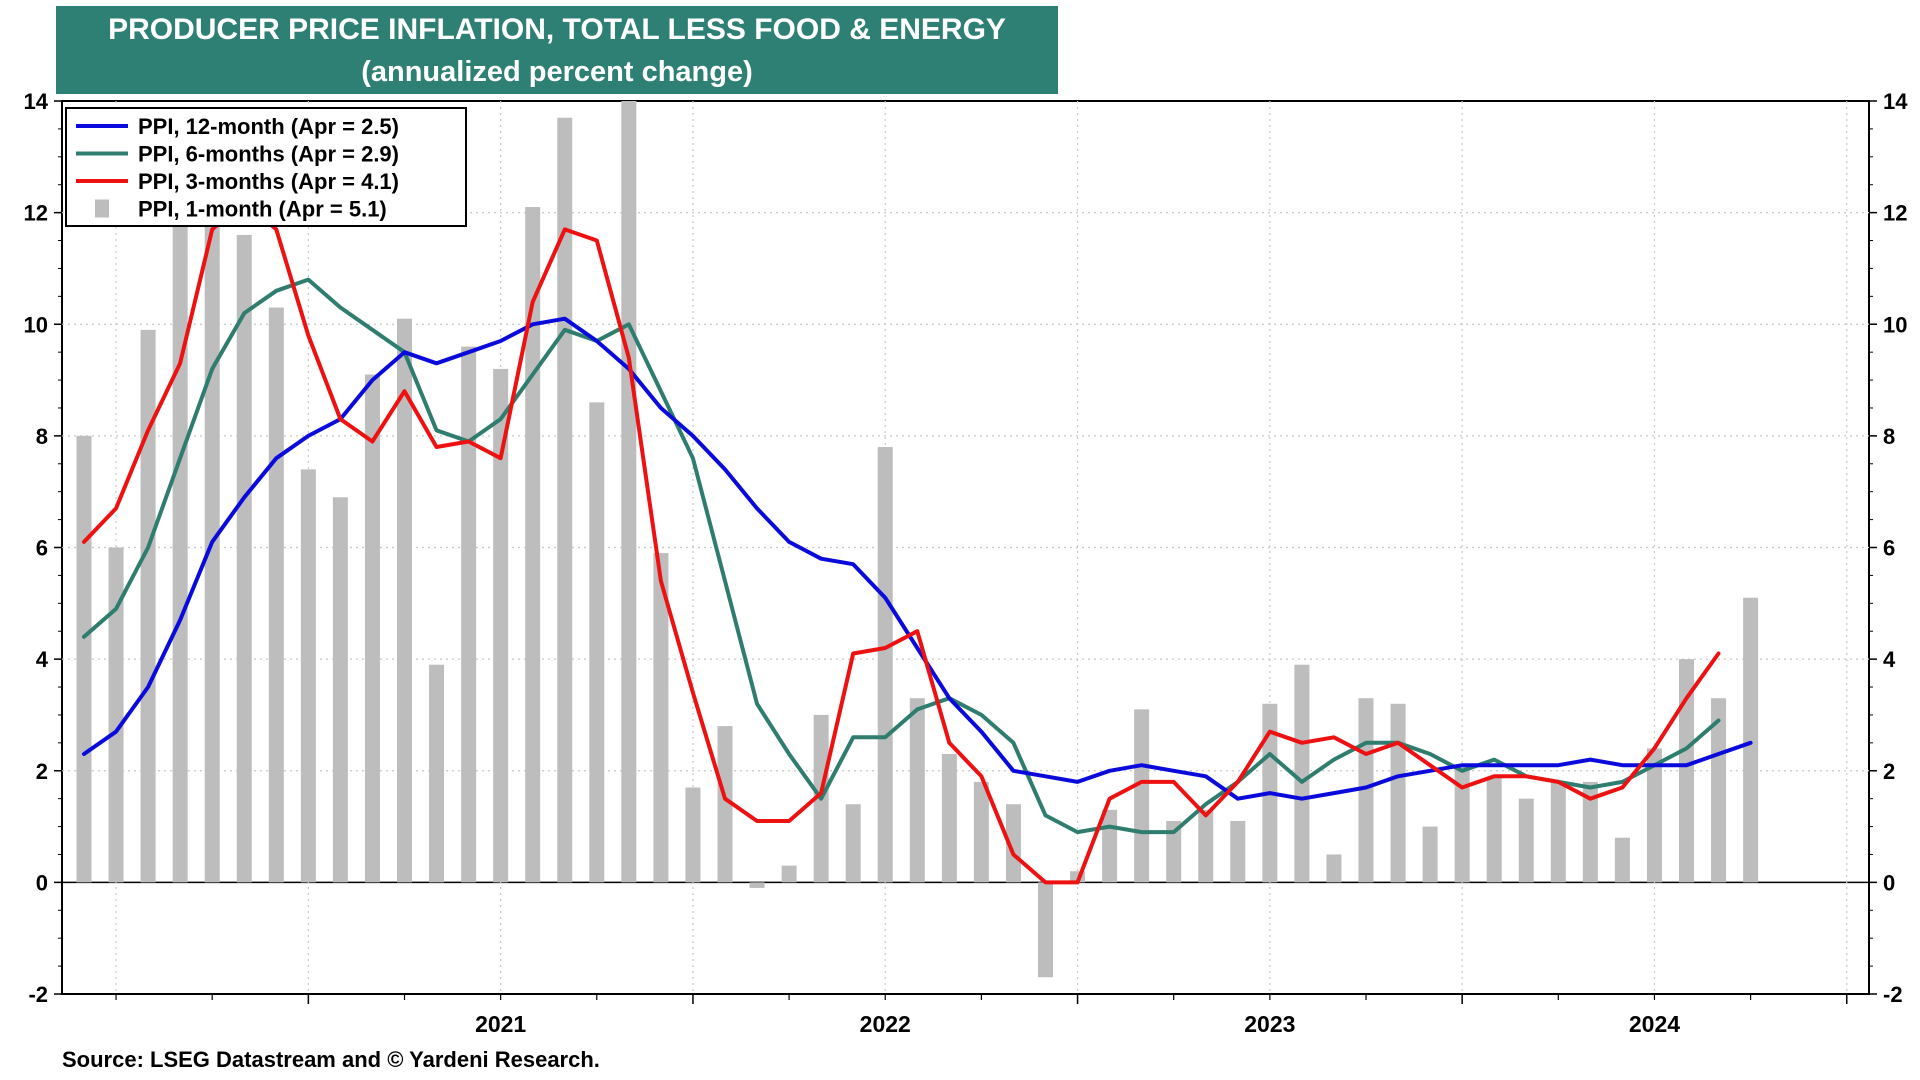 This screenshot has width=1920, height=1080. I want to click on legend-label: PPI, 3-months (Apr = 4.1), so click(268, 181).